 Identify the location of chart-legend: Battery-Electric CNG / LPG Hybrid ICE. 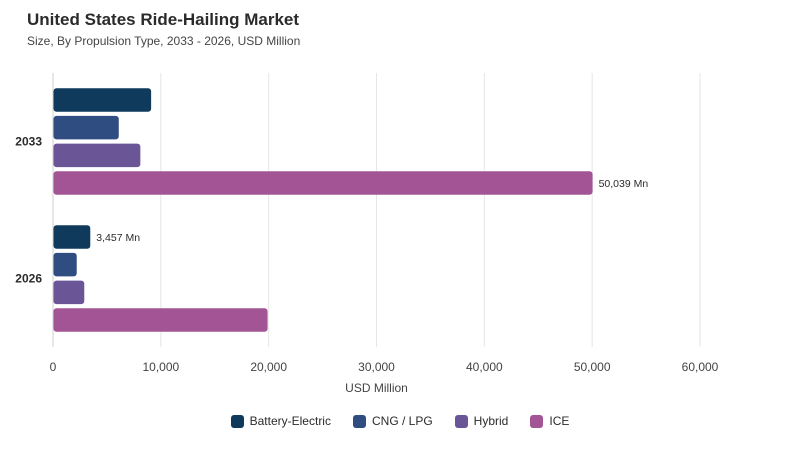
(400, 421).